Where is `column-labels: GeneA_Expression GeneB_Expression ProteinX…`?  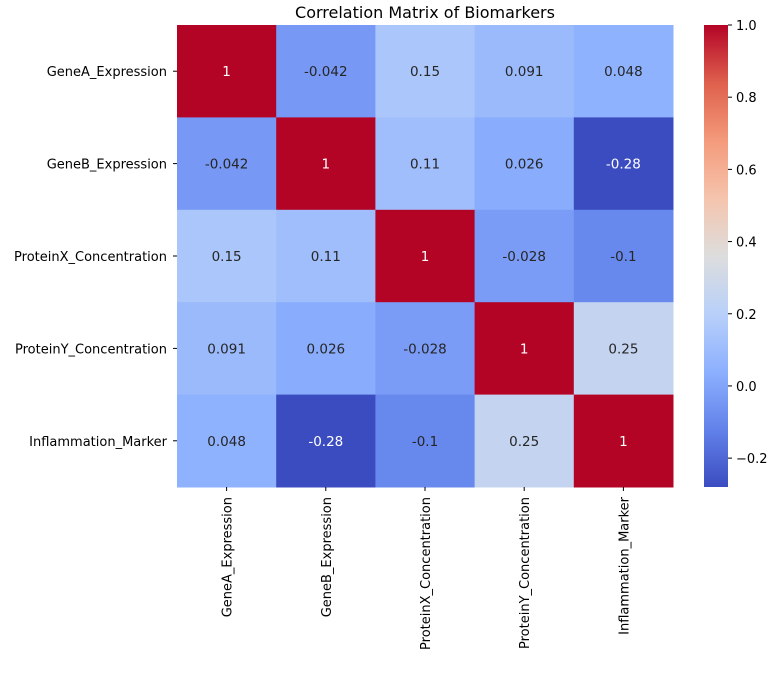 column-labels: GeneA_Expression GeneB_Expression ProteinX… is located at coordinates (426, 568).